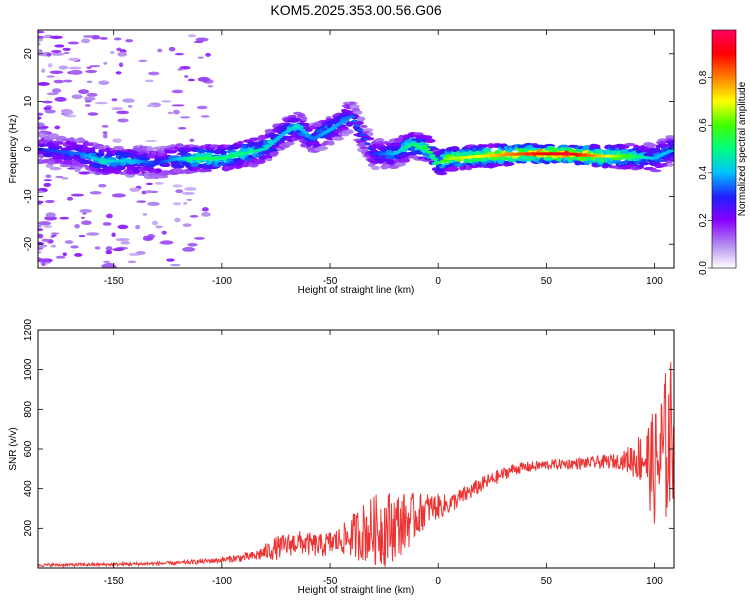 Image resolution: width=750 pixels, height=600 pixels. I want to click on y-tick-label: 1000, so click(28, 369).